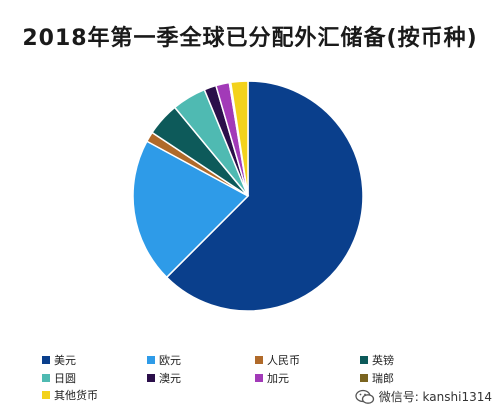  What do you see at coordinates (170, 378) in the screenshot?
I see `legend-label: 澳元` at bounding box center [170, 378].